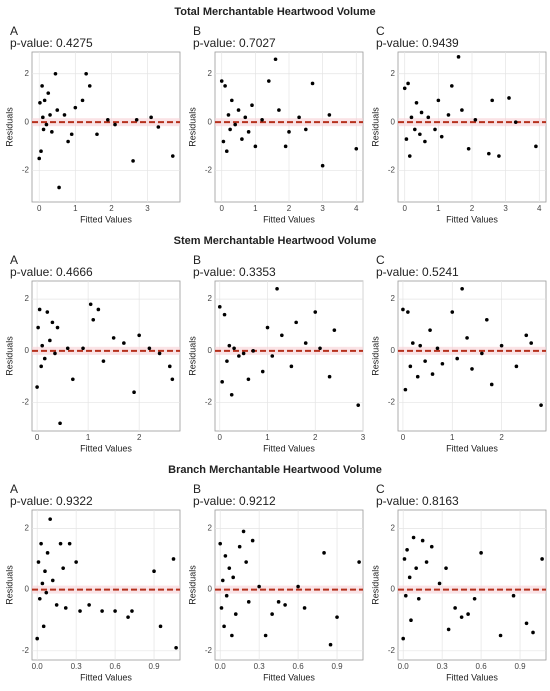 This screenshot has height=691, width=550. What do you see at coordinates (234, 43) in the screenshot?
I see `p-value: p-value: 0.7027` at bounding box center [234, 43].